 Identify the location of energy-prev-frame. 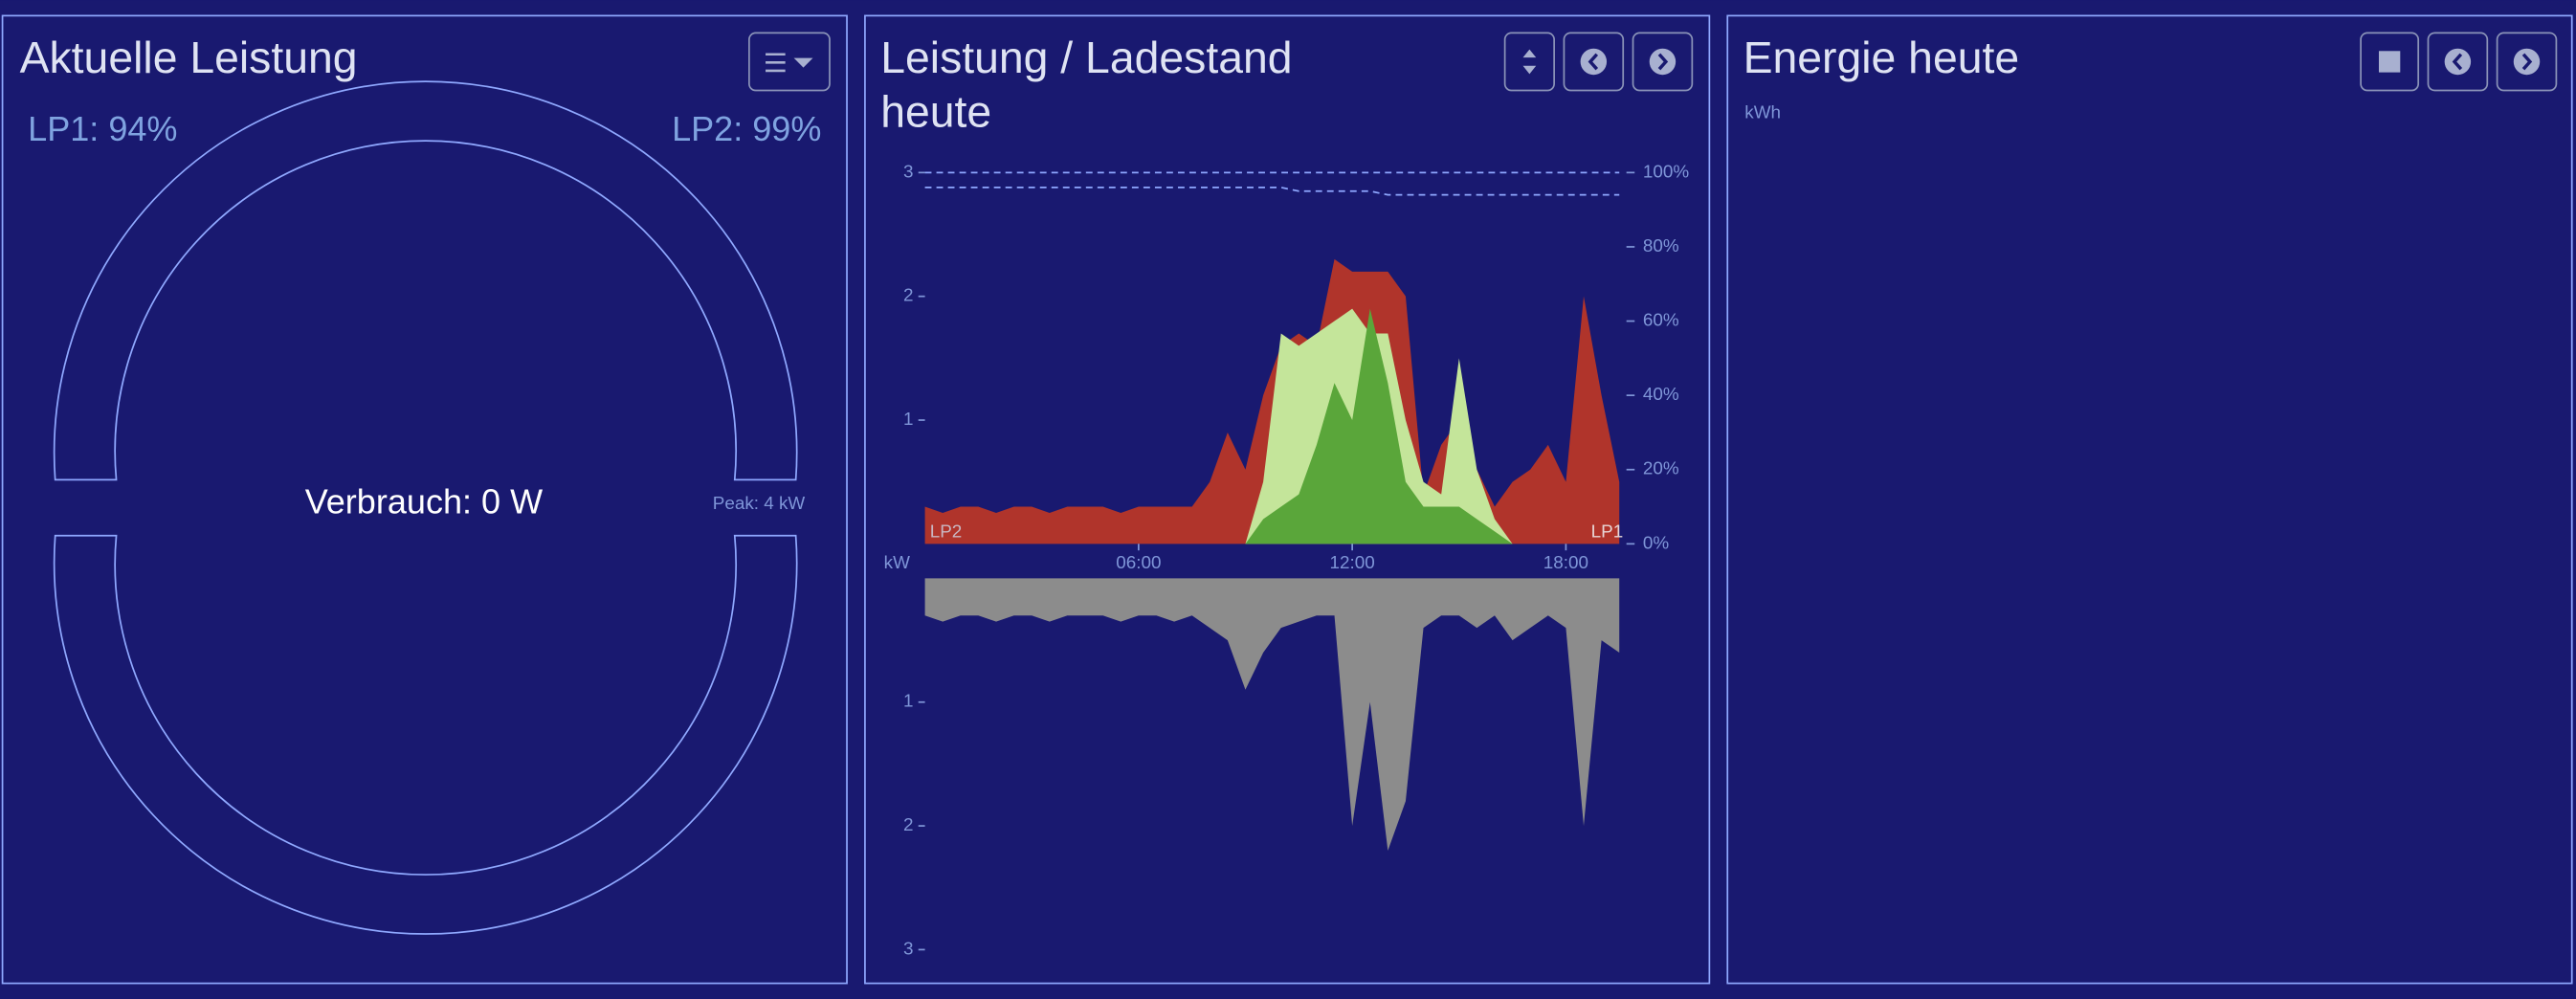
(2458, 62).